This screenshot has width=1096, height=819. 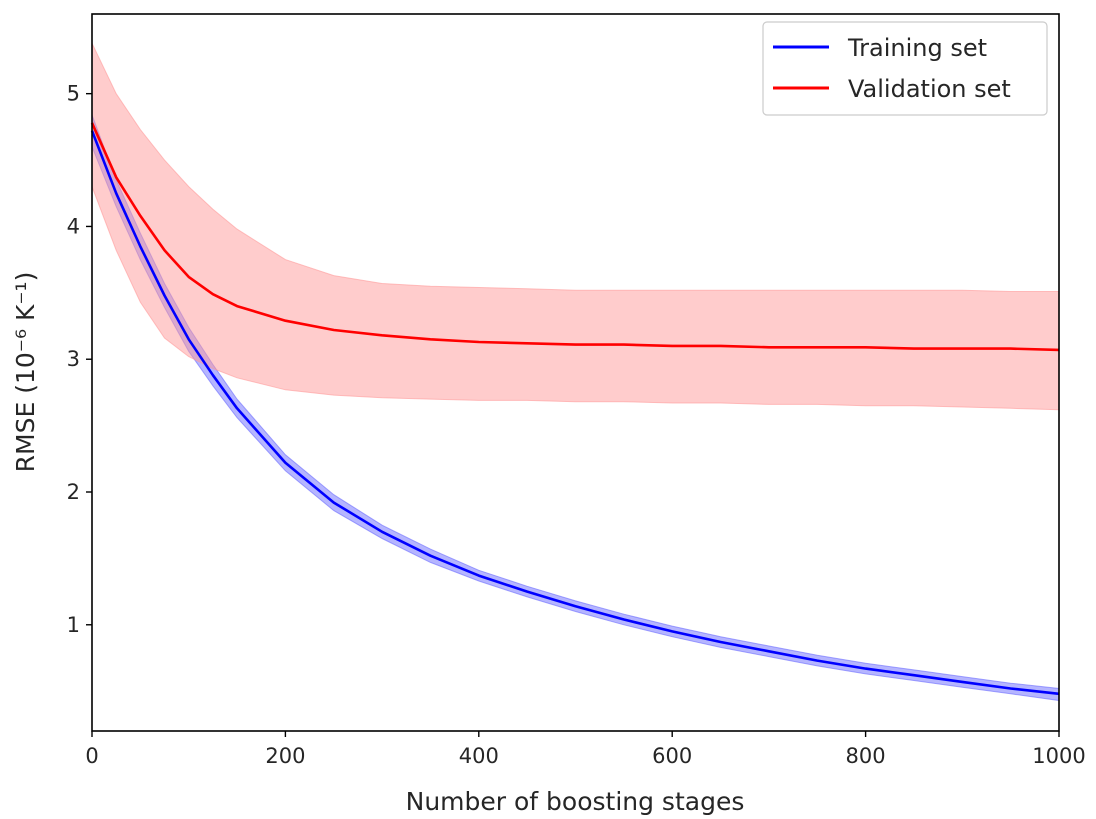 What do you see at coordinates (575, 801) in the screenshot?
I see `x-axis-title: Number of boosting stages` at bounding box center [575, 801].